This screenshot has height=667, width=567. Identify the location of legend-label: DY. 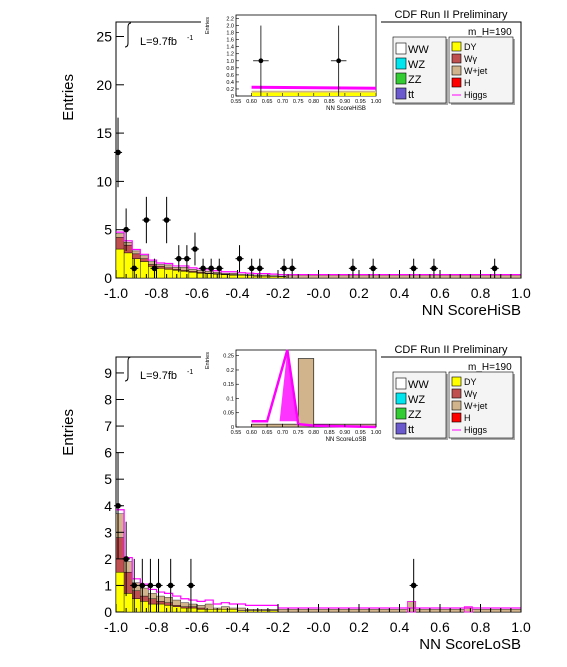
(470, 382).